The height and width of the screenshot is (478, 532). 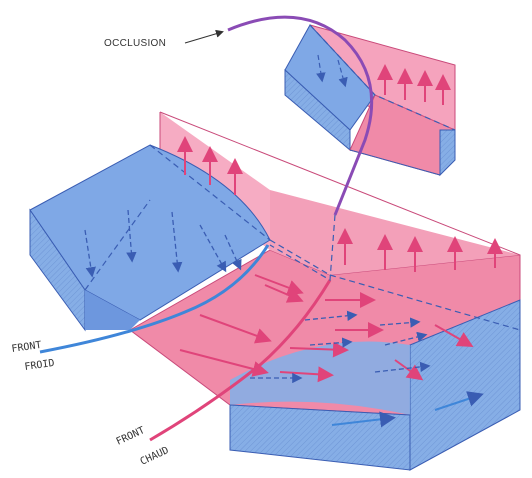 I want to click on cold-front-line, so click(x=154, y=299).